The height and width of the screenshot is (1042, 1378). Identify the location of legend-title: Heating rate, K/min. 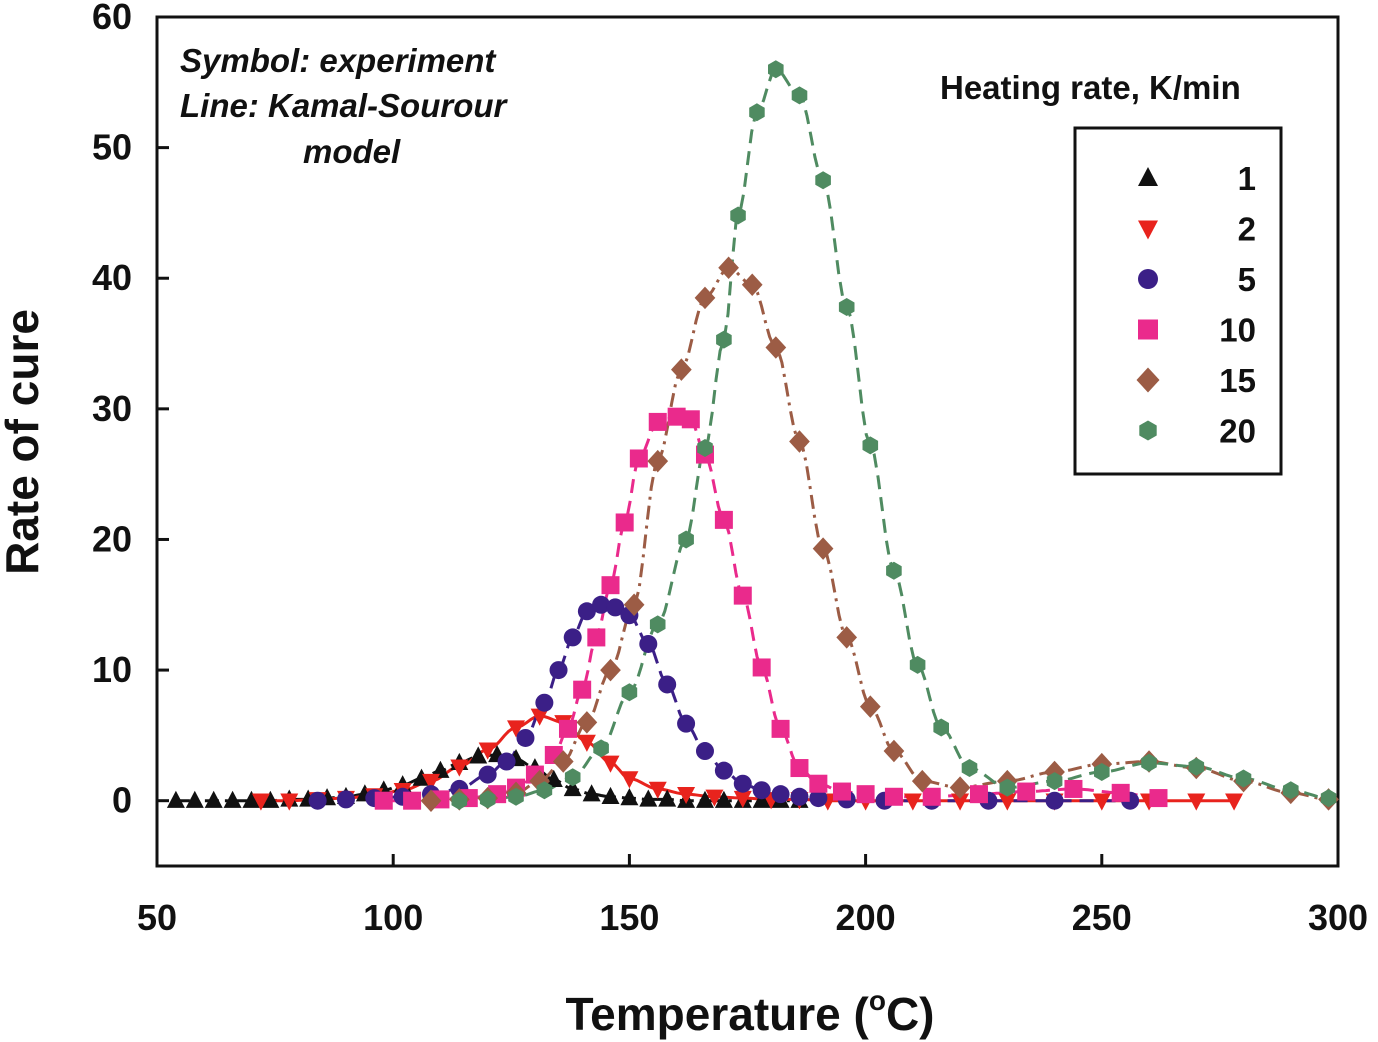
(1090, 87).